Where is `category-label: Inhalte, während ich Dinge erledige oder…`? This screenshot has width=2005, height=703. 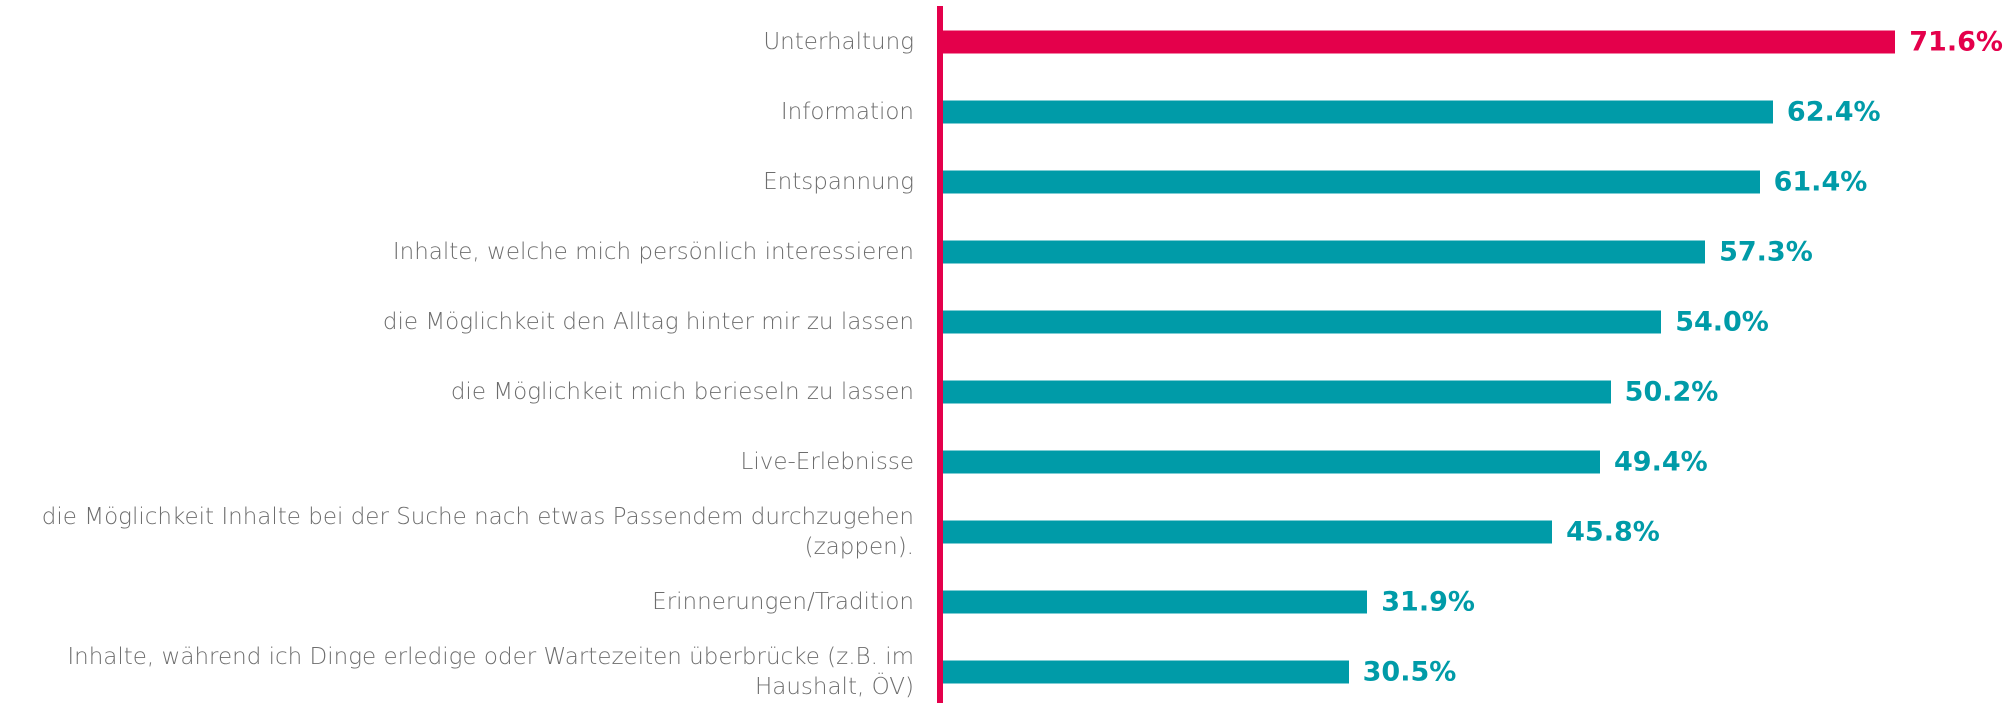 category-label: Inhalte, während ich Dinge erledige oder… is located at coordinates (490, 672).